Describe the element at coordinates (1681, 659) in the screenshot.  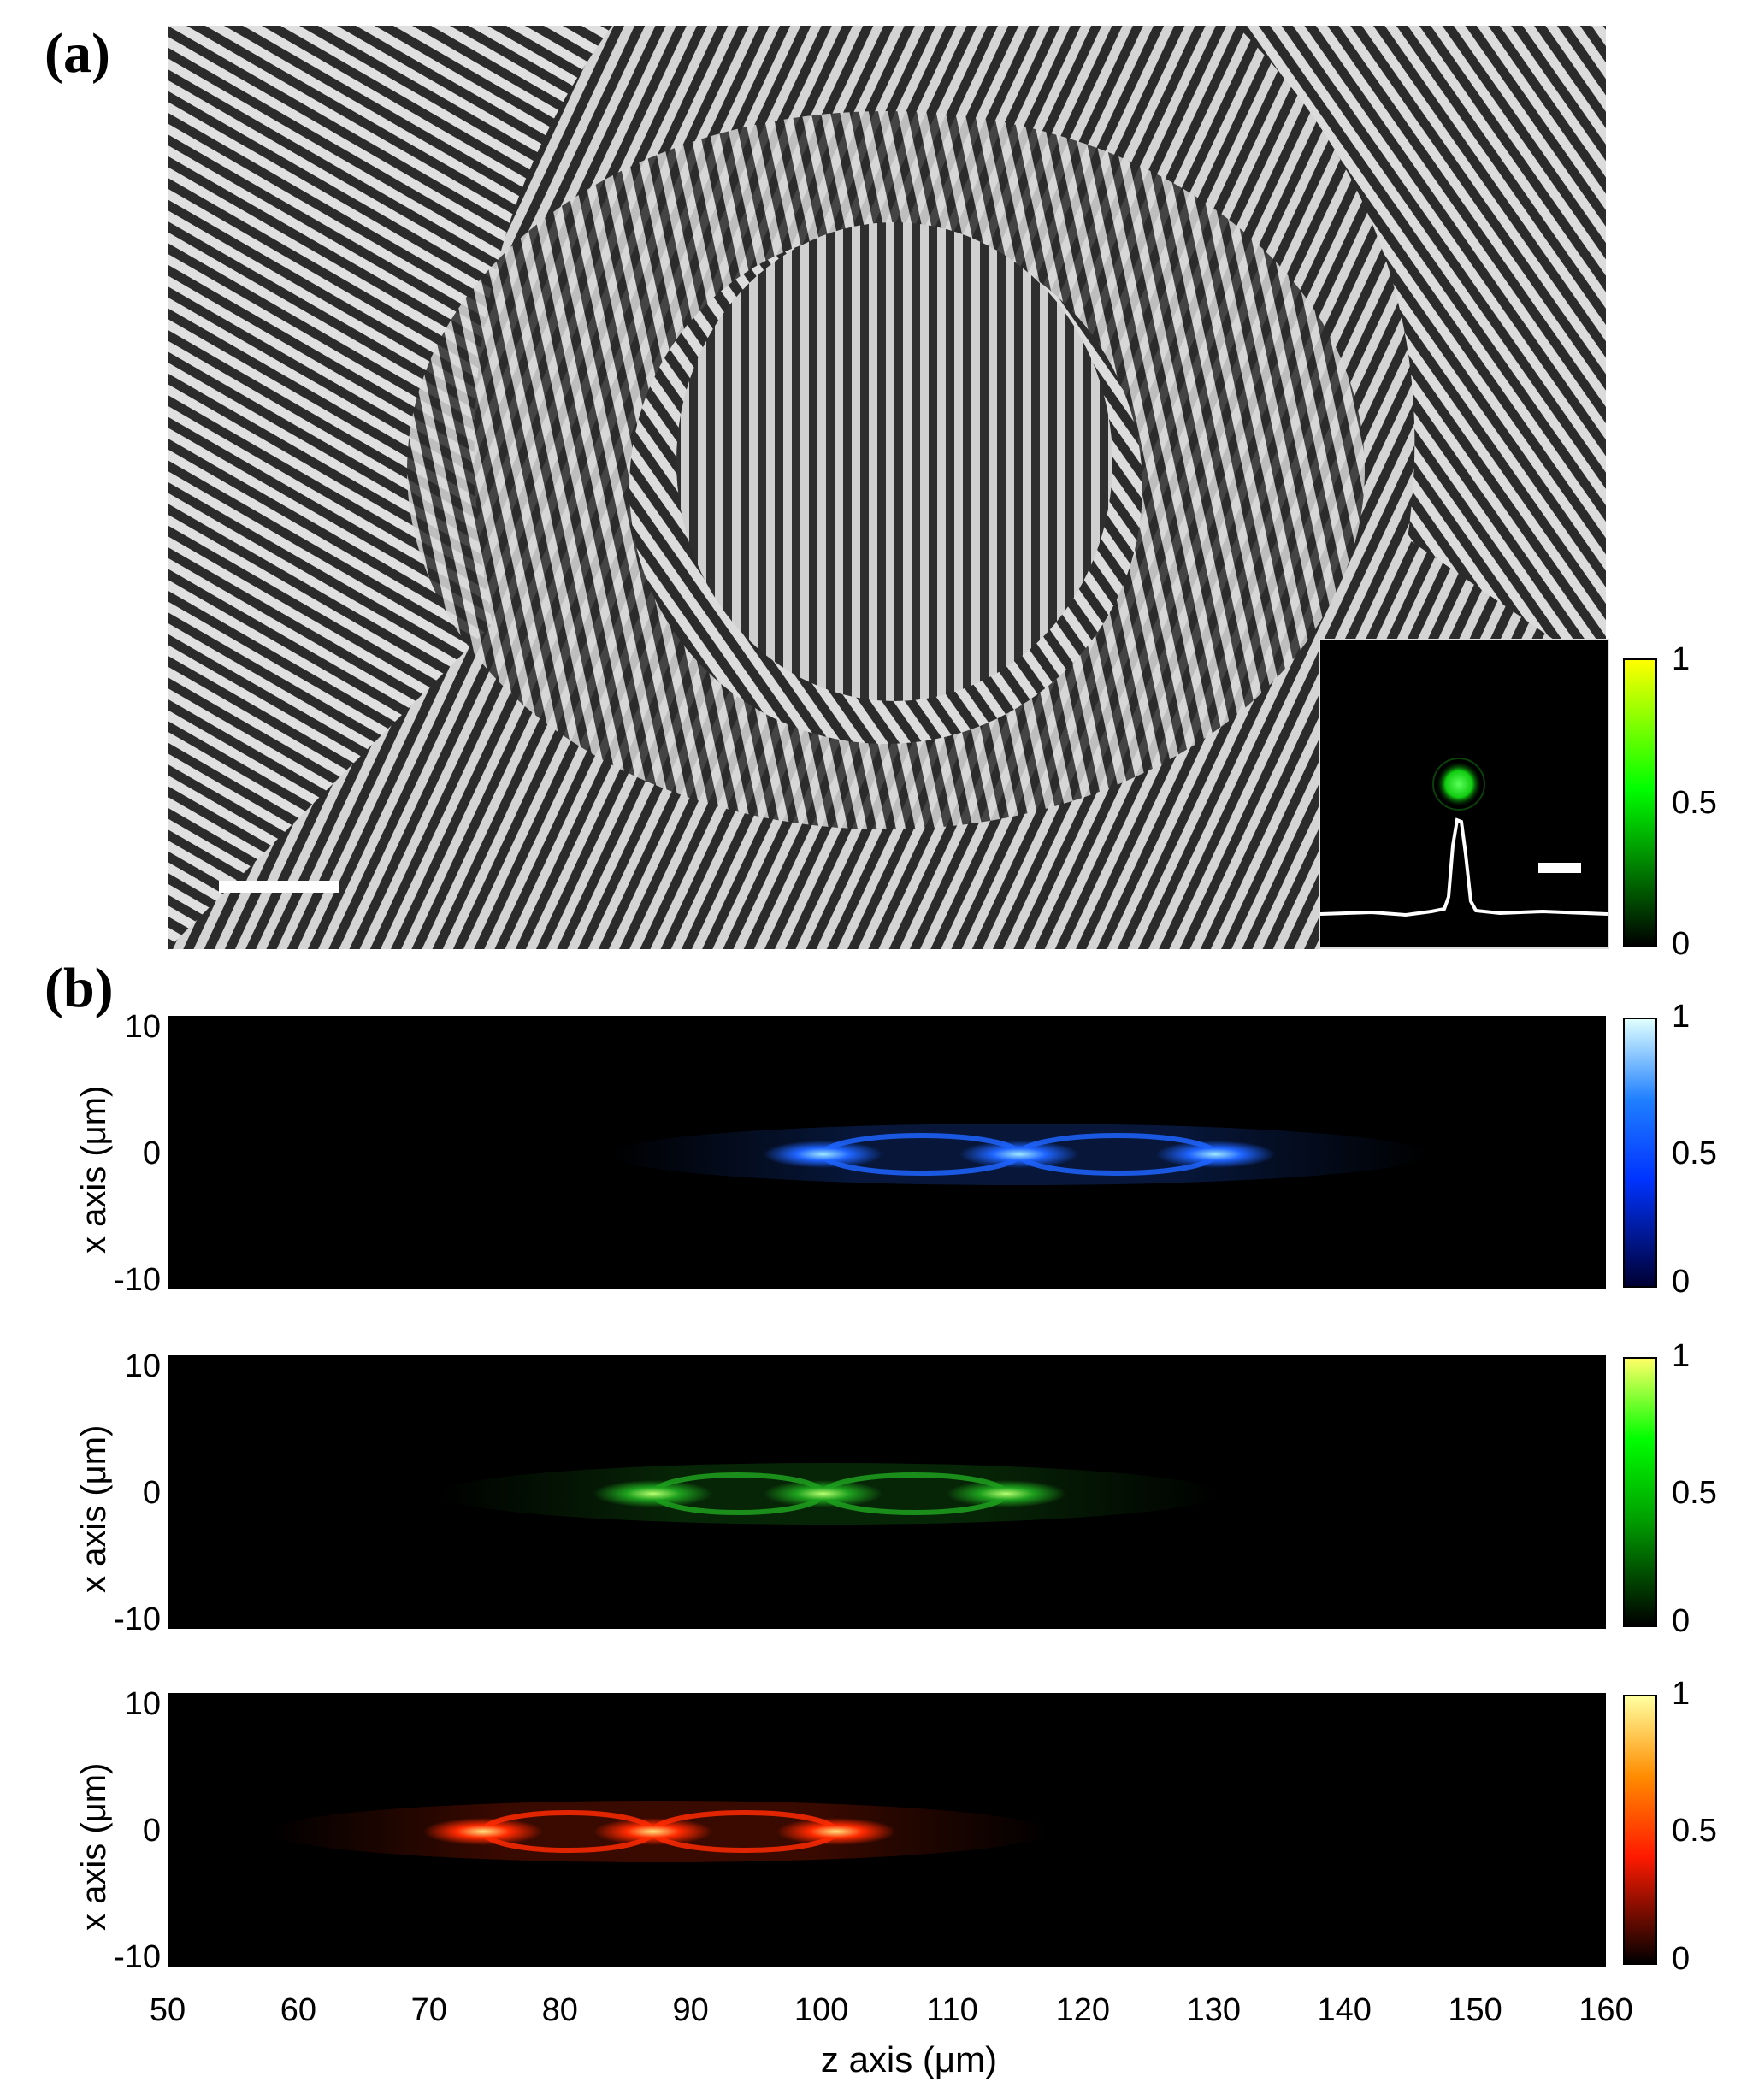
I see `cbar-a-tick-top: 1` at that location.